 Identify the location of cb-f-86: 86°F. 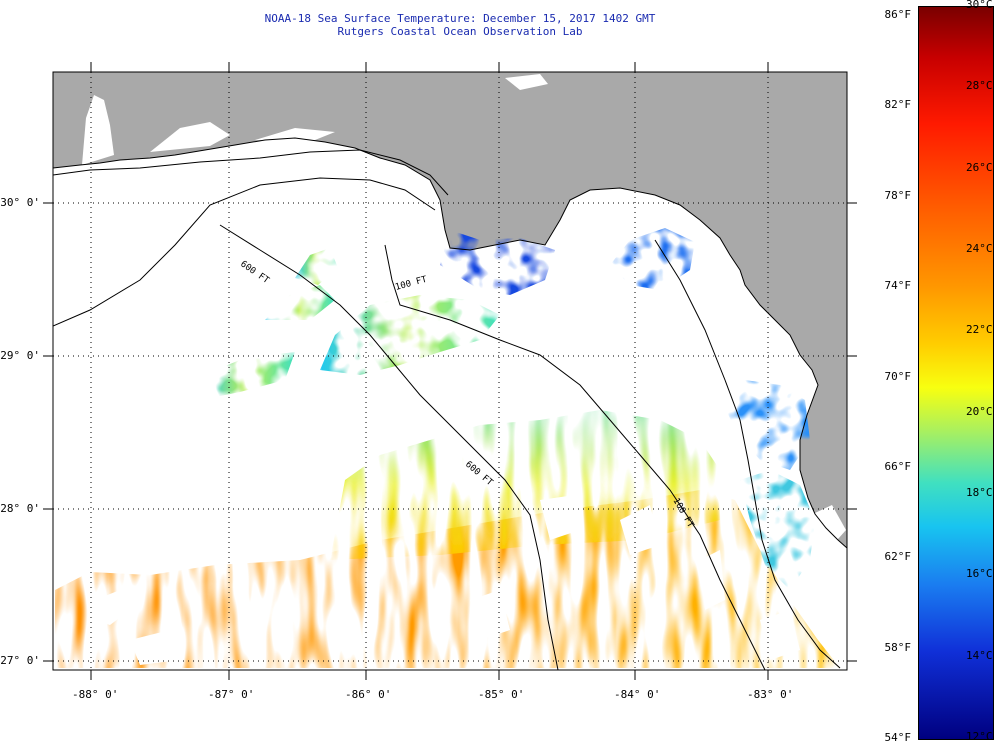
(898, 14).